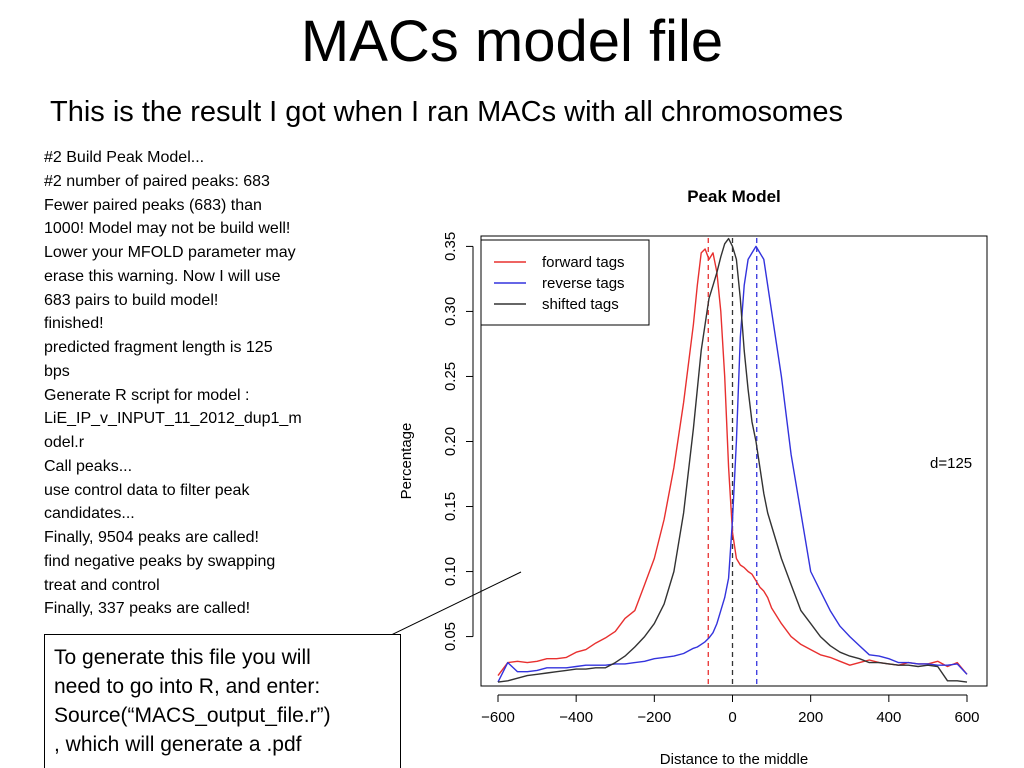 The image size is (1024, 768). Describe the element at coordinates (157, 181) in the screenshot. I see `log-line: #2 number of paired peaks: 683` at that location.